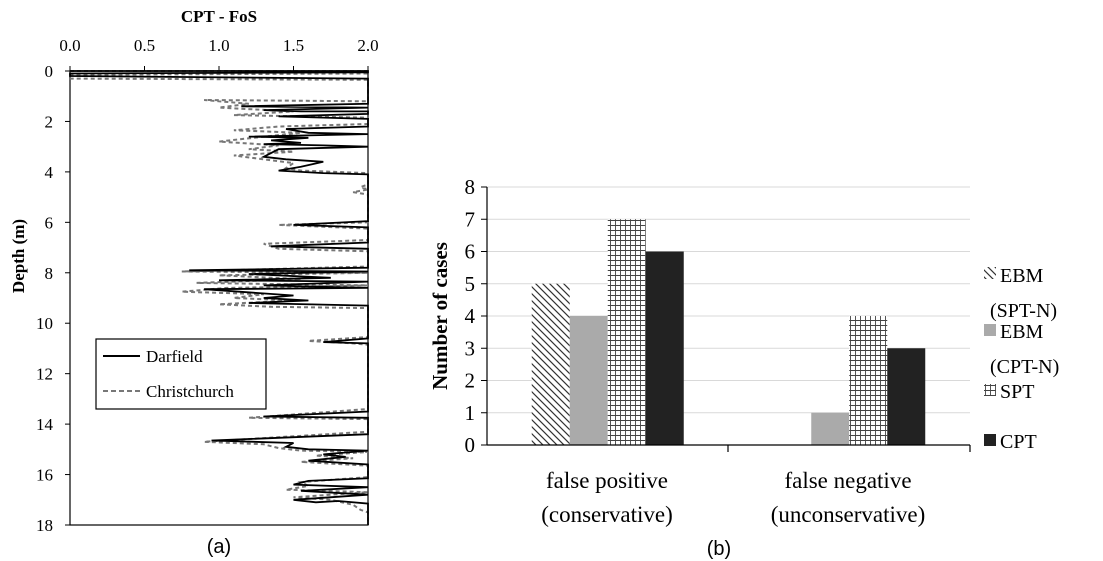 The image size is (1103, 561). What do you see at coordinates (49, 222) in the screenshot?
I see `panel-a-y-tick-label-3: 6` at bounding box center [49, 222].